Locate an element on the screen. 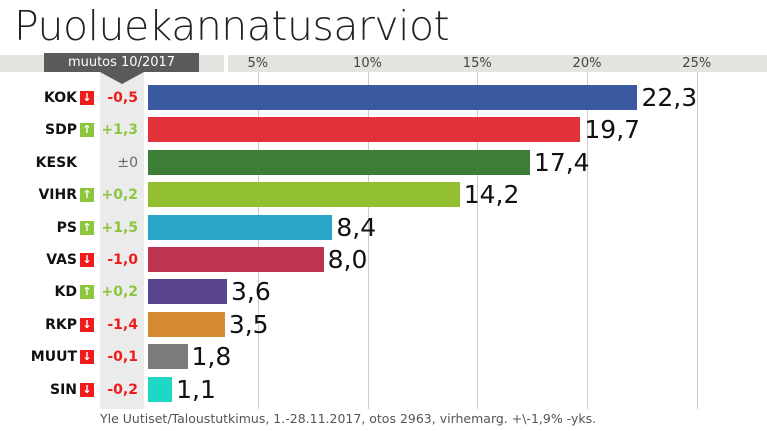 This screenshot has height=431, width=767. bar-row: VIHR ↑ +0,2 14,2 is located at coordinates (383, 195).